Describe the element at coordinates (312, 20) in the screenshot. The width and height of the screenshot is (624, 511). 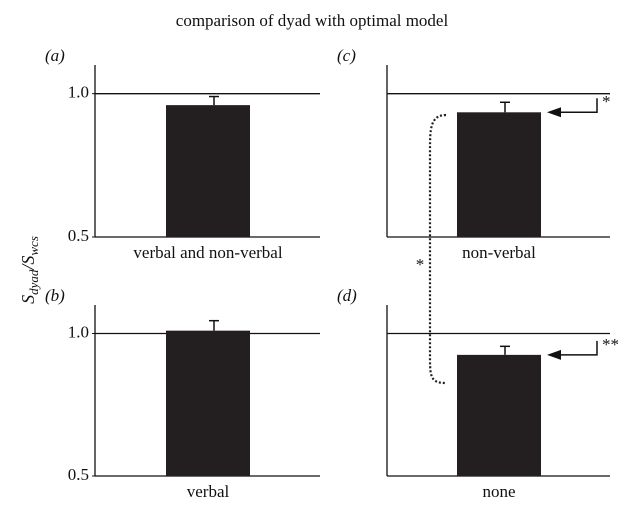
I see `figure-title: comparison of dyad with optimal model` at that location.